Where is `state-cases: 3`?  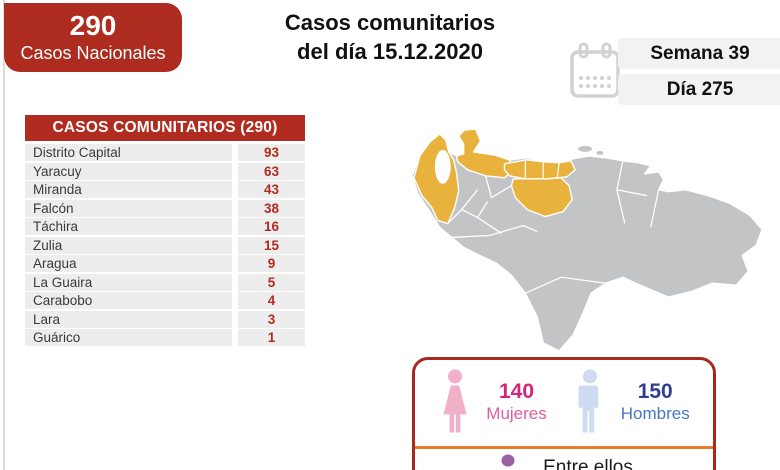 state-cases: 3 is located at coordinates (271, 319).